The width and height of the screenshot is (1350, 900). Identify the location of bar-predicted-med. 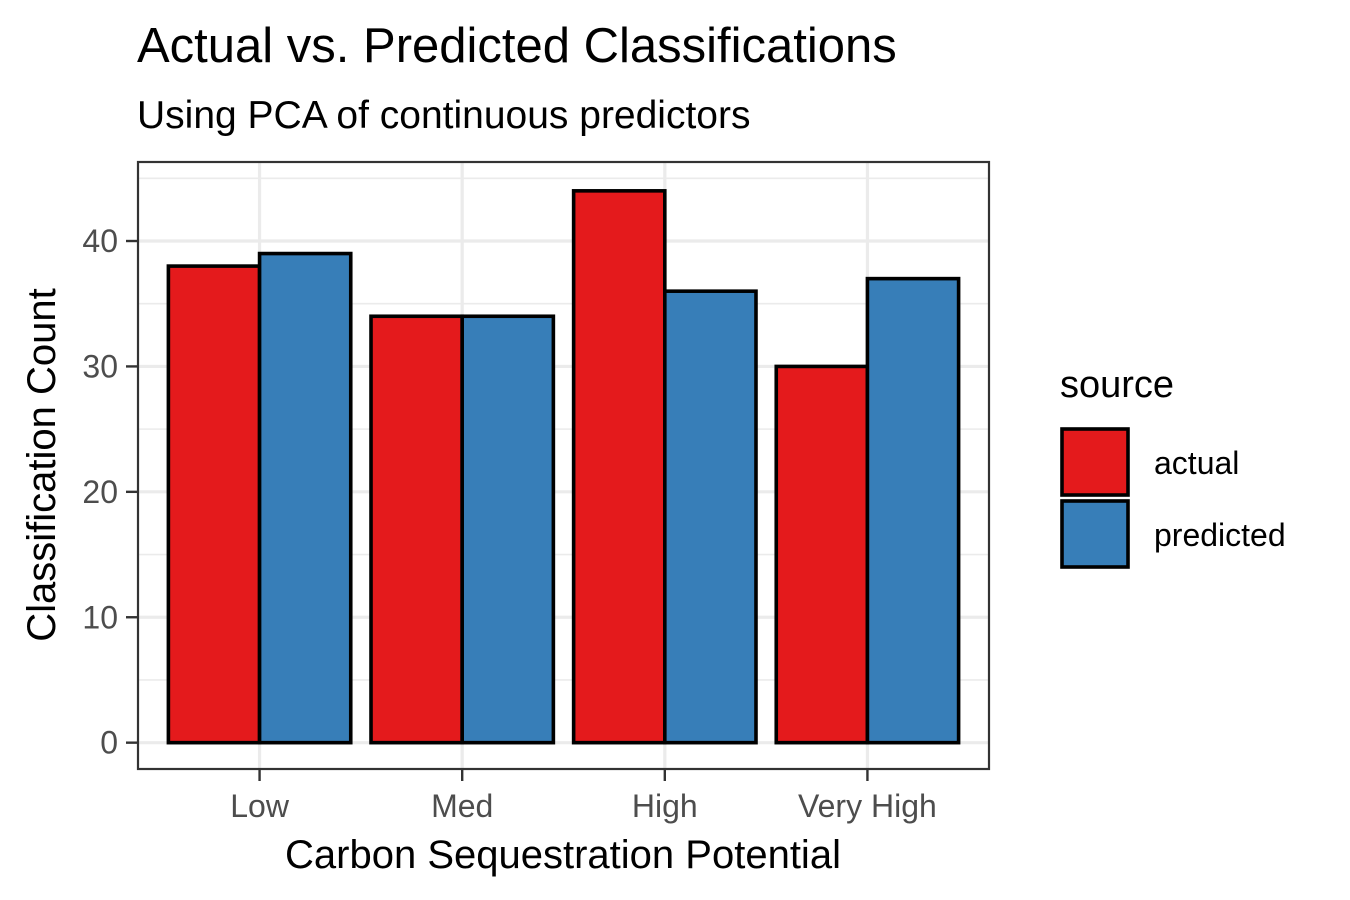
(508, 529).